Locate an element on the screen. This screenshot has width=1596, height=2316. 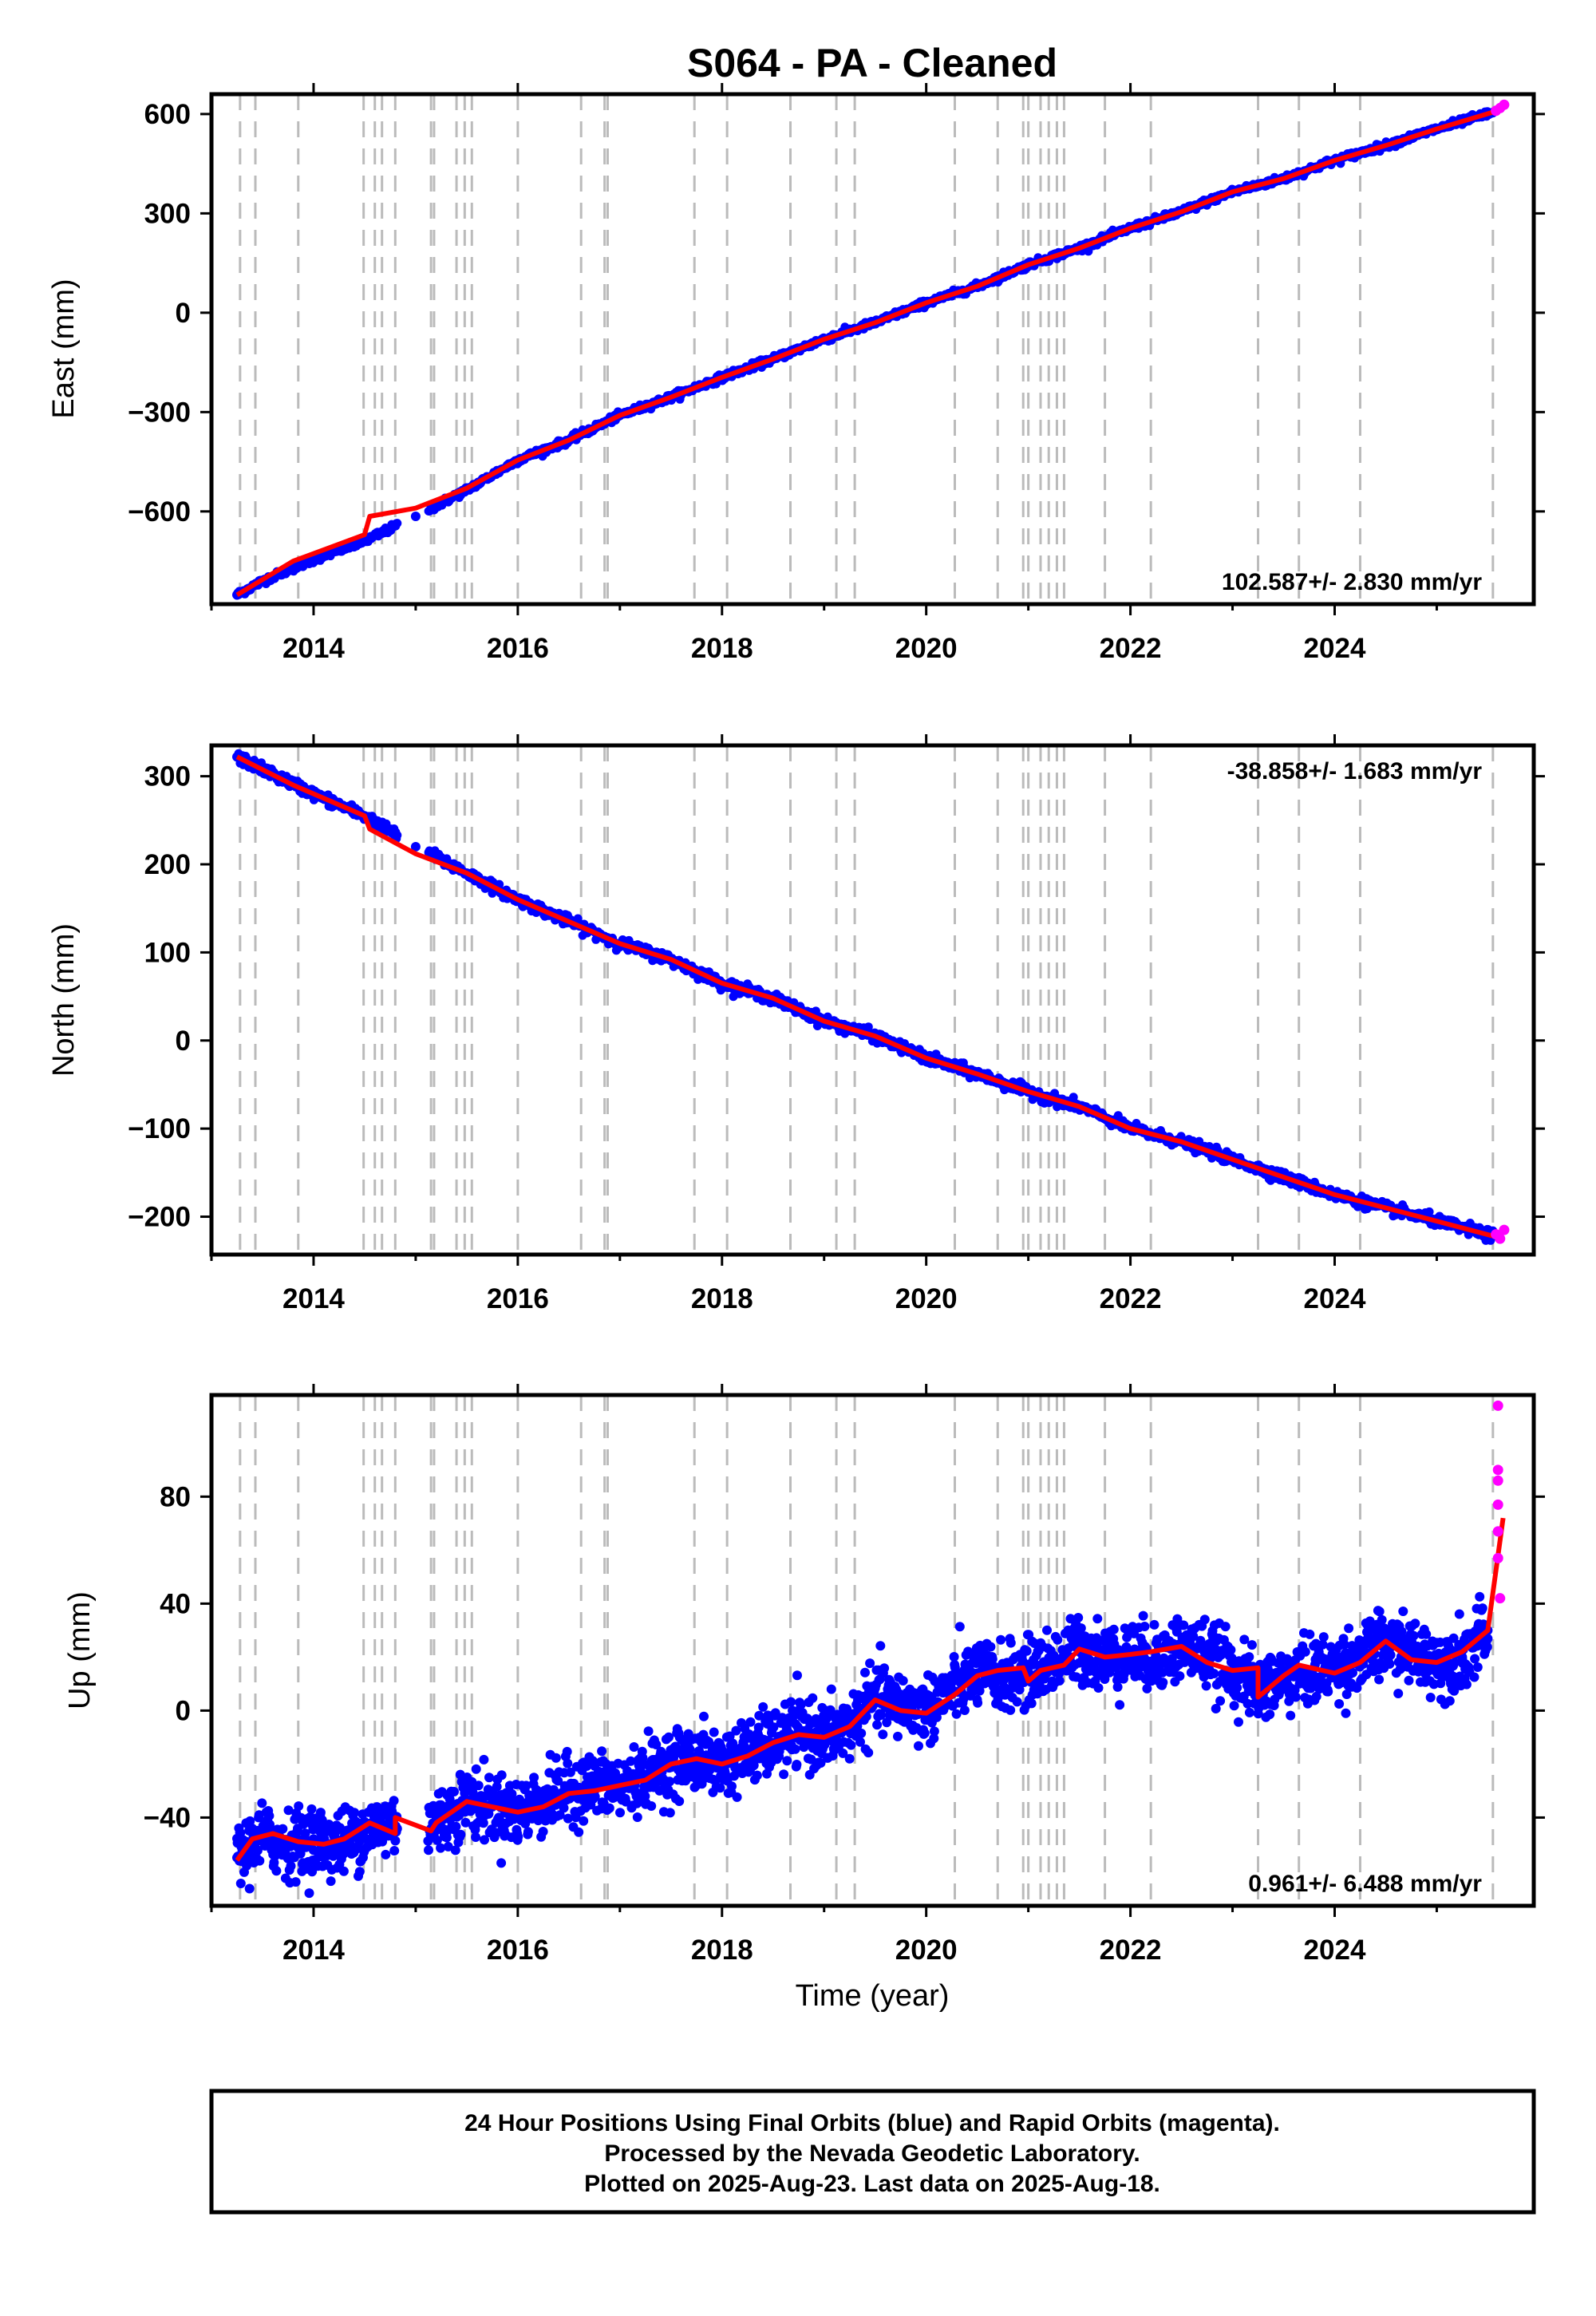
y-tick-label: 600 is located at coordinates (167, 114).